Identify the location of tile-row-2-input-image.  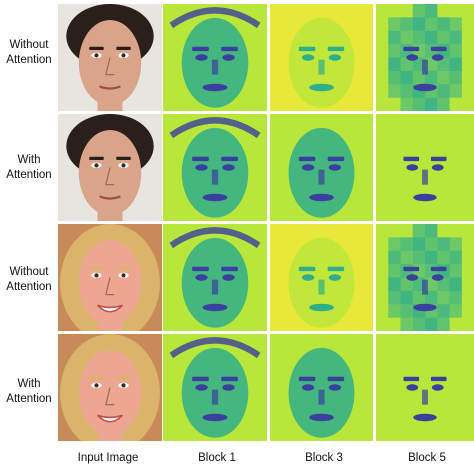
(110, 167).